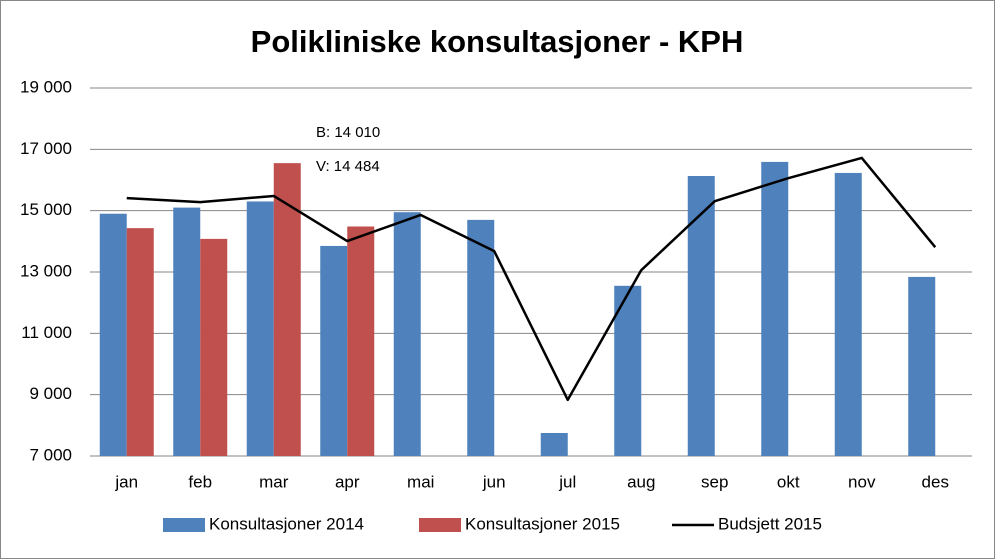  I want to click on x-tick-label: mar, so click(274, 481).